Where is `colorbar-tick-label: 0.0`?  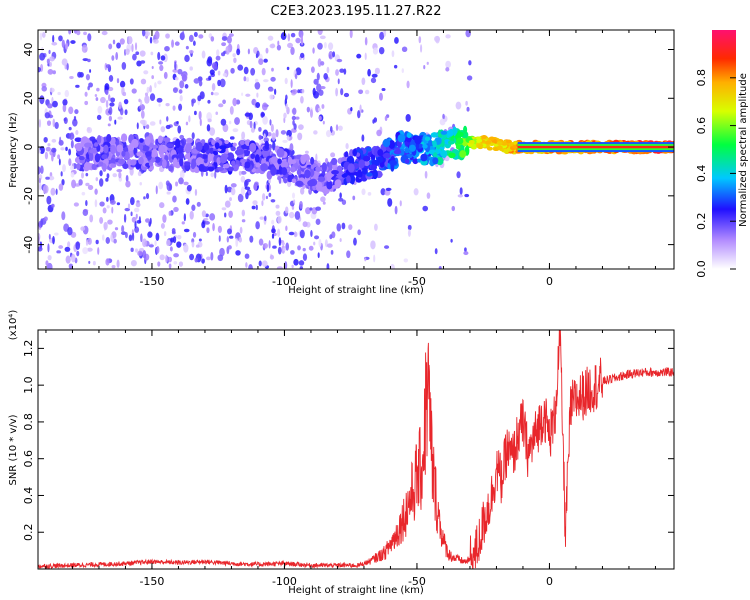
colorbar-tick-label: 0.0 is located at coordinates (701, 269).